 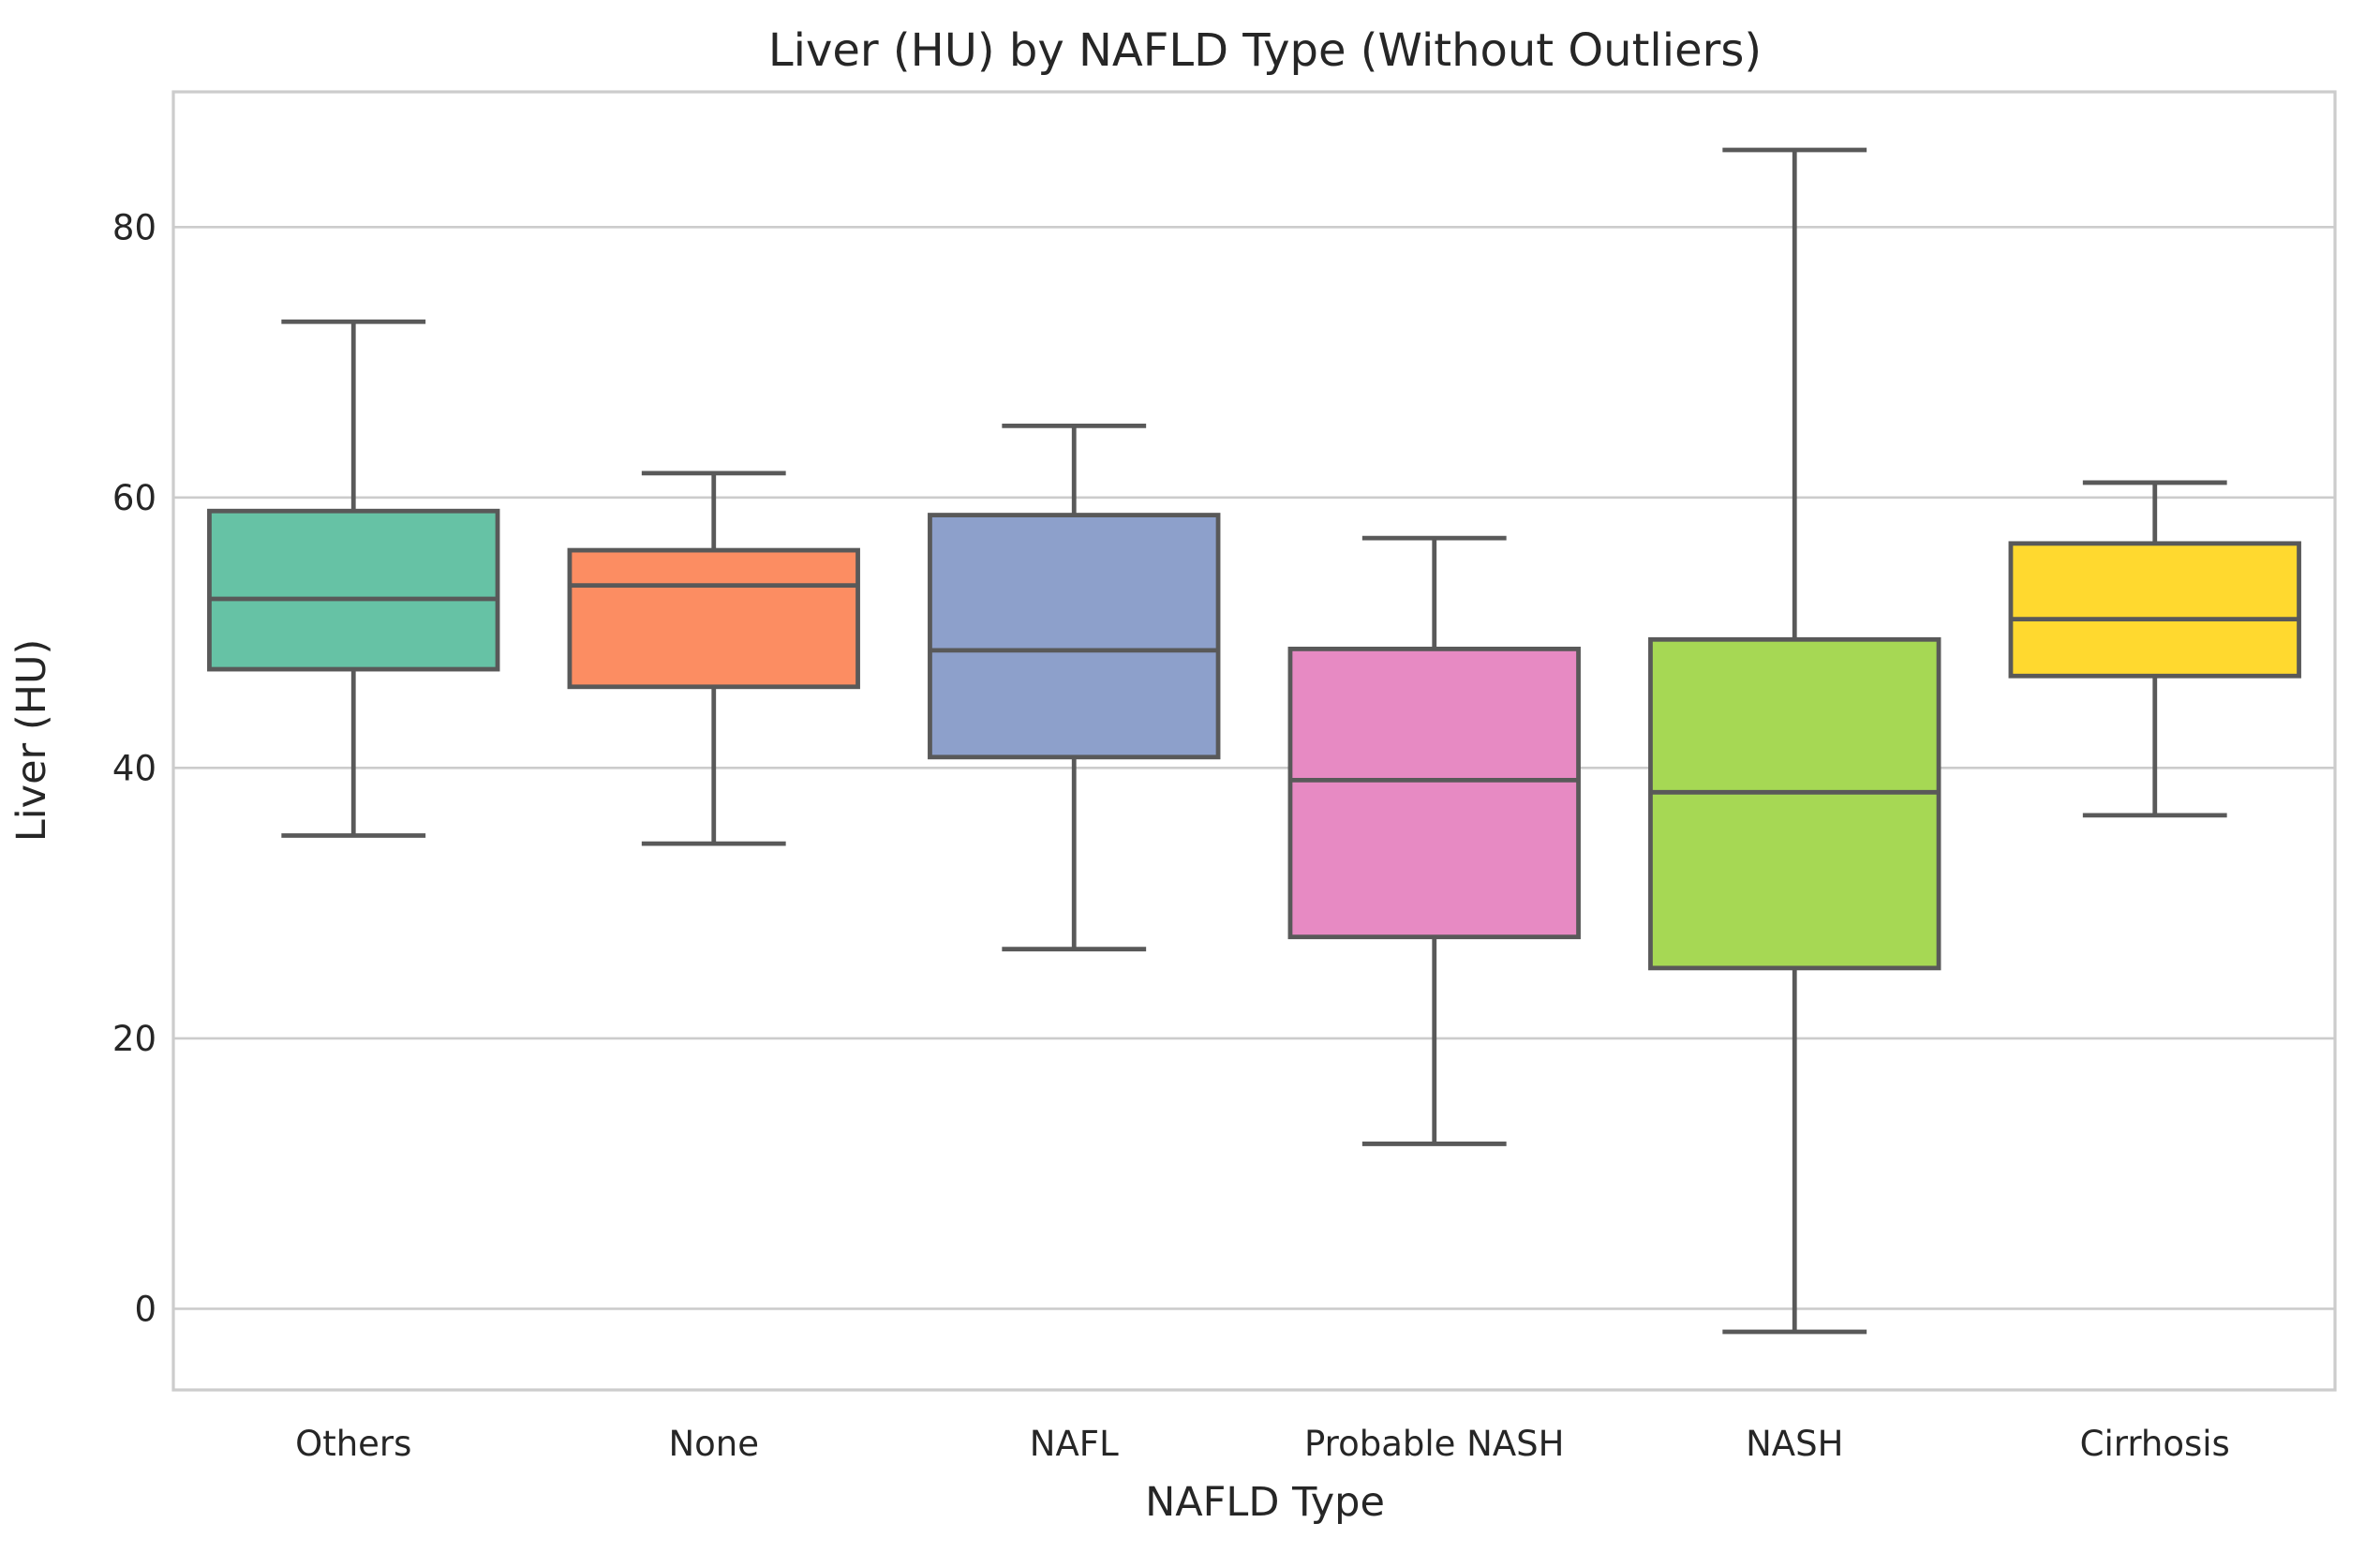 I want to click on y-tick-label: 40, so click(x=134, y=768).